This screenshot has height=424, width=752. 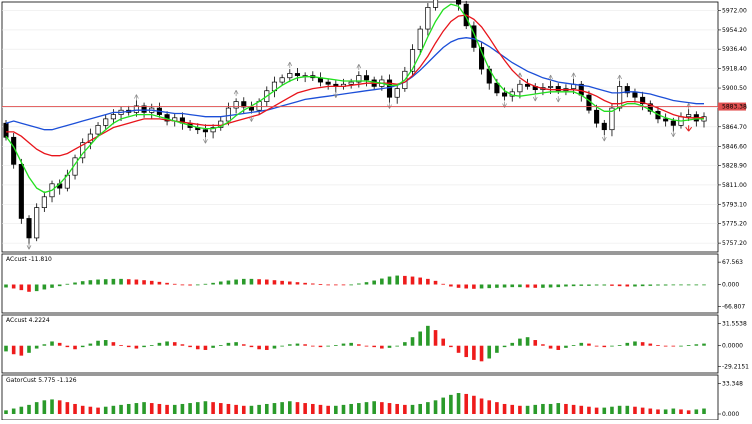 What do you see at coordinates (734, 88) in the screenshot?
I see `ytick-label: 5900.50` at bounding box center [734, 88].